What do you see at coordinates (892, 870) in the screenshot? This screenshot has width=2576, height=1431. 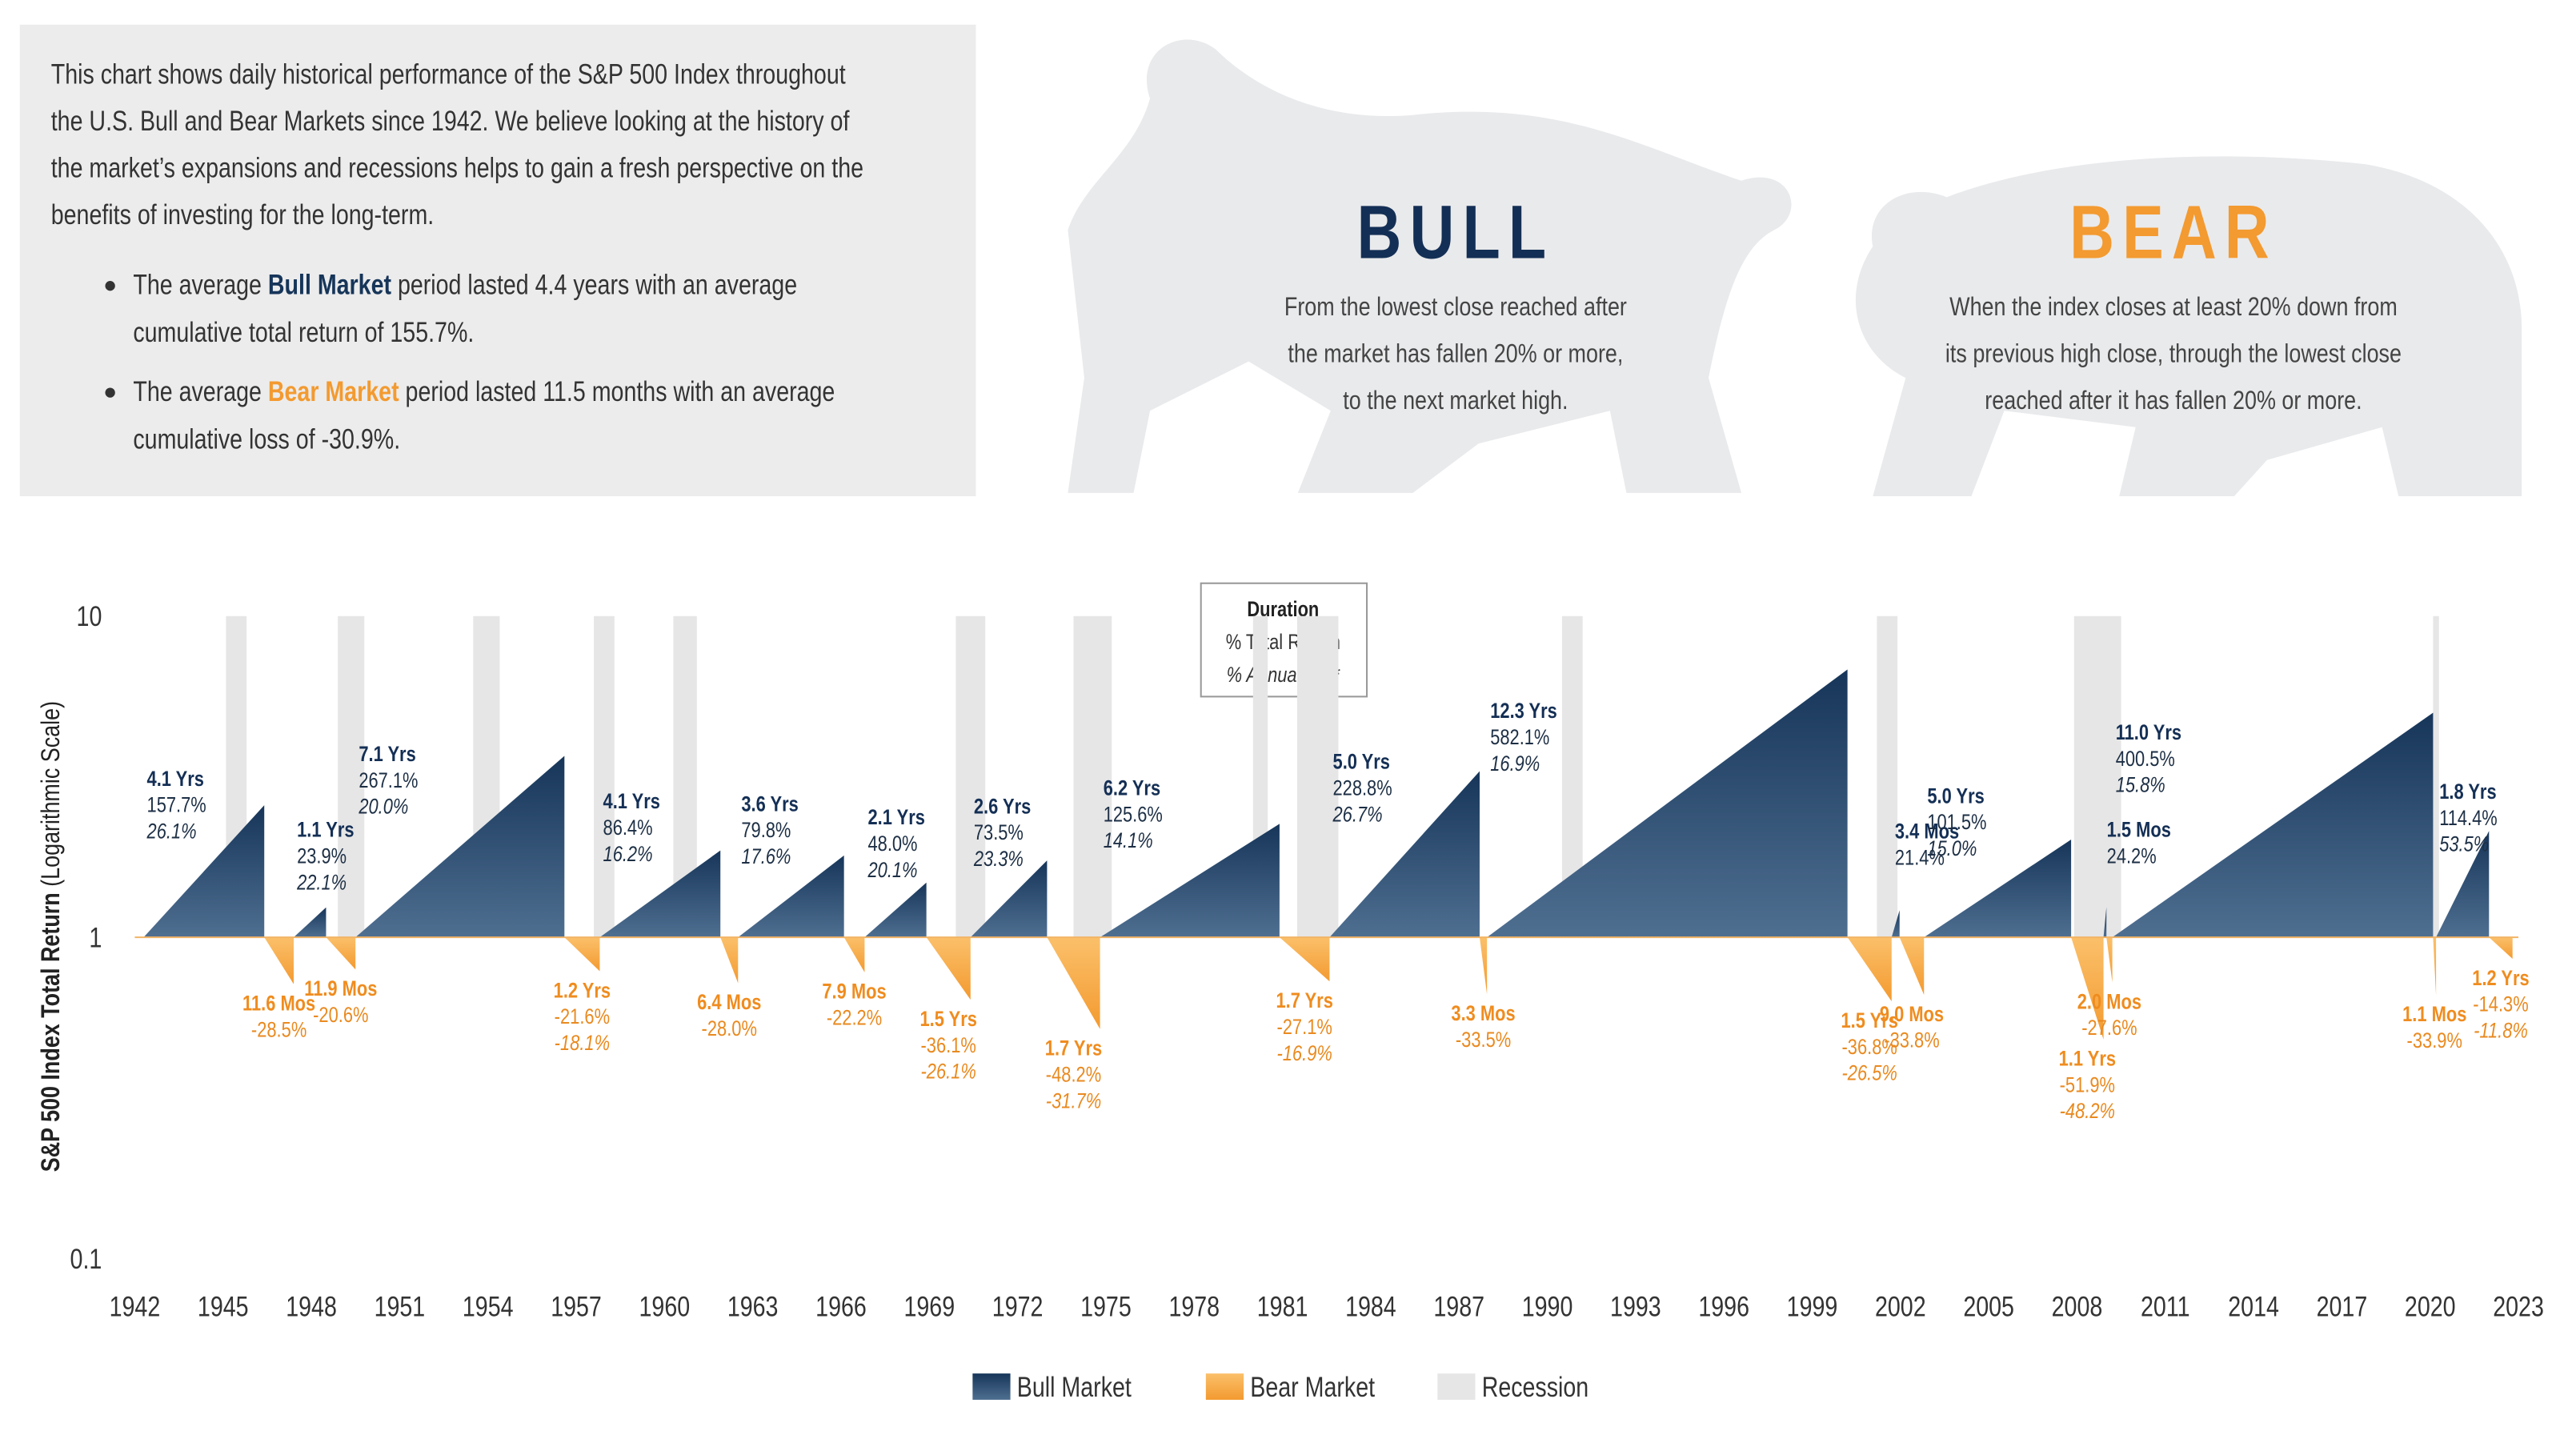 I see `period-label: 20.1%` at bounding box center [892, 870].